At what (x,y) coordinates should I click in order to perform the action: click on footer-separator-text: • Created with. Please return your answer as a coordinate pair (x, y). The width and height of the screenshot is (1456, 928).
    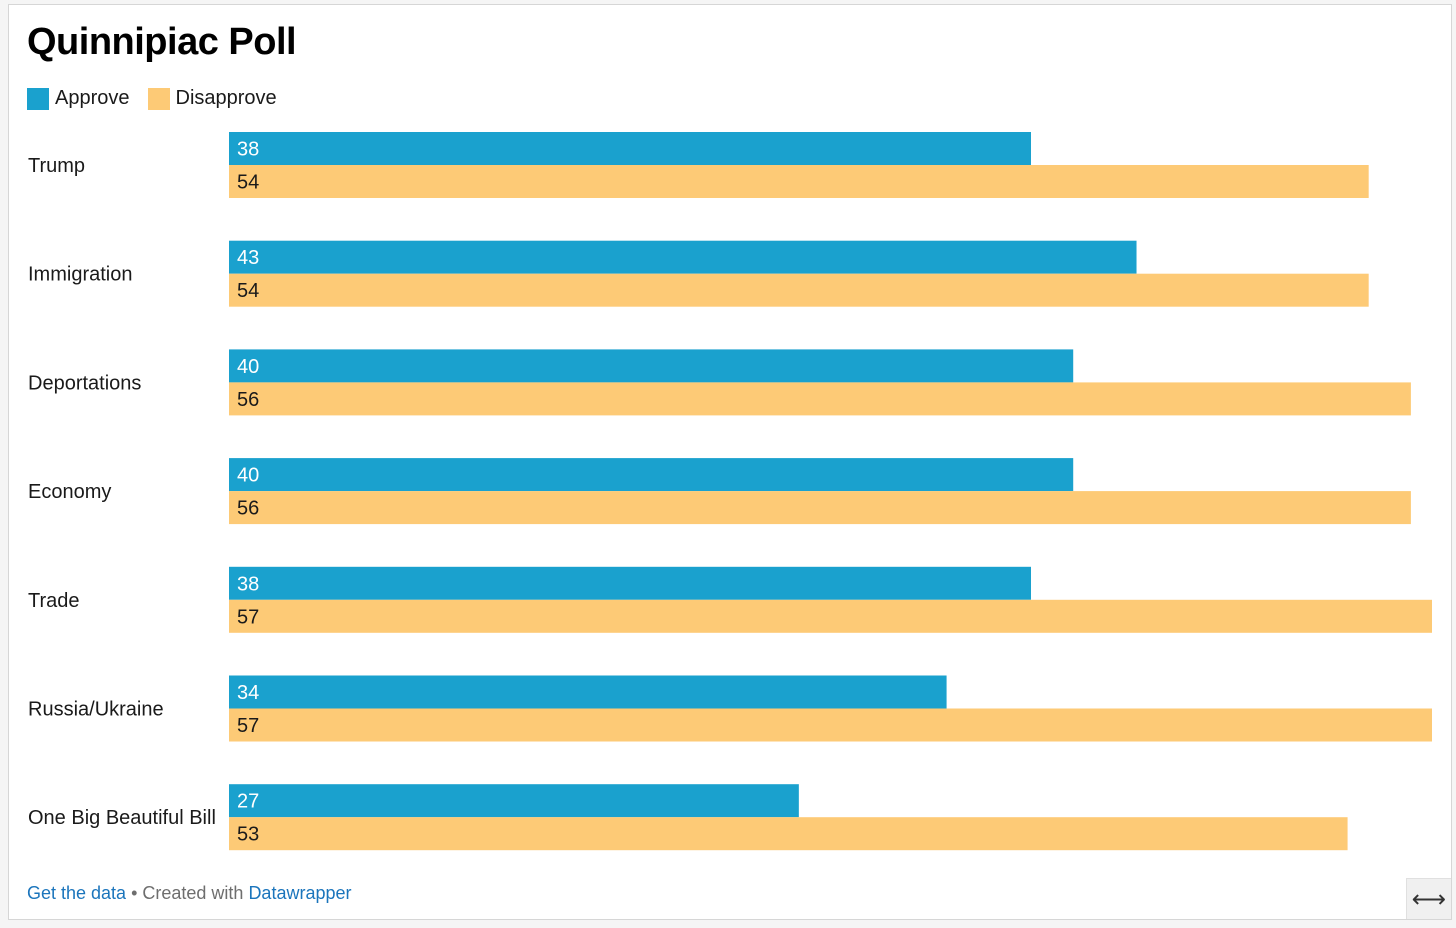
    Looking at the image, I should click on (187, 893).